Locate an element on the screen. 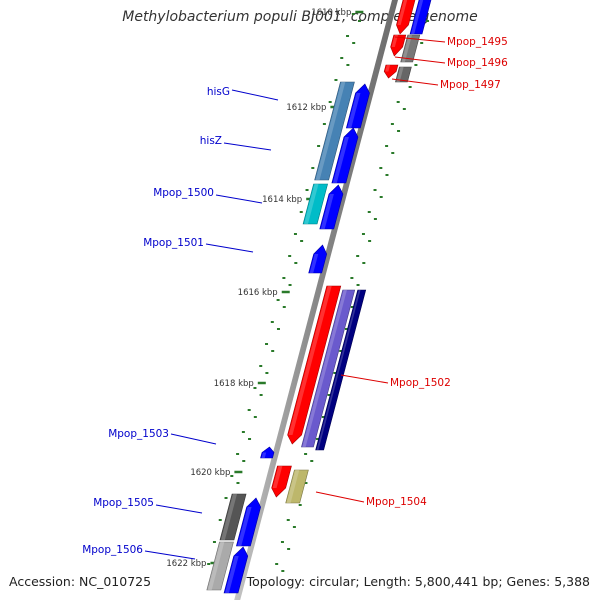 The image size is (600, 600). gene-label-mpop-1502: Mpop_1502 is located at coordinates (420, 383).